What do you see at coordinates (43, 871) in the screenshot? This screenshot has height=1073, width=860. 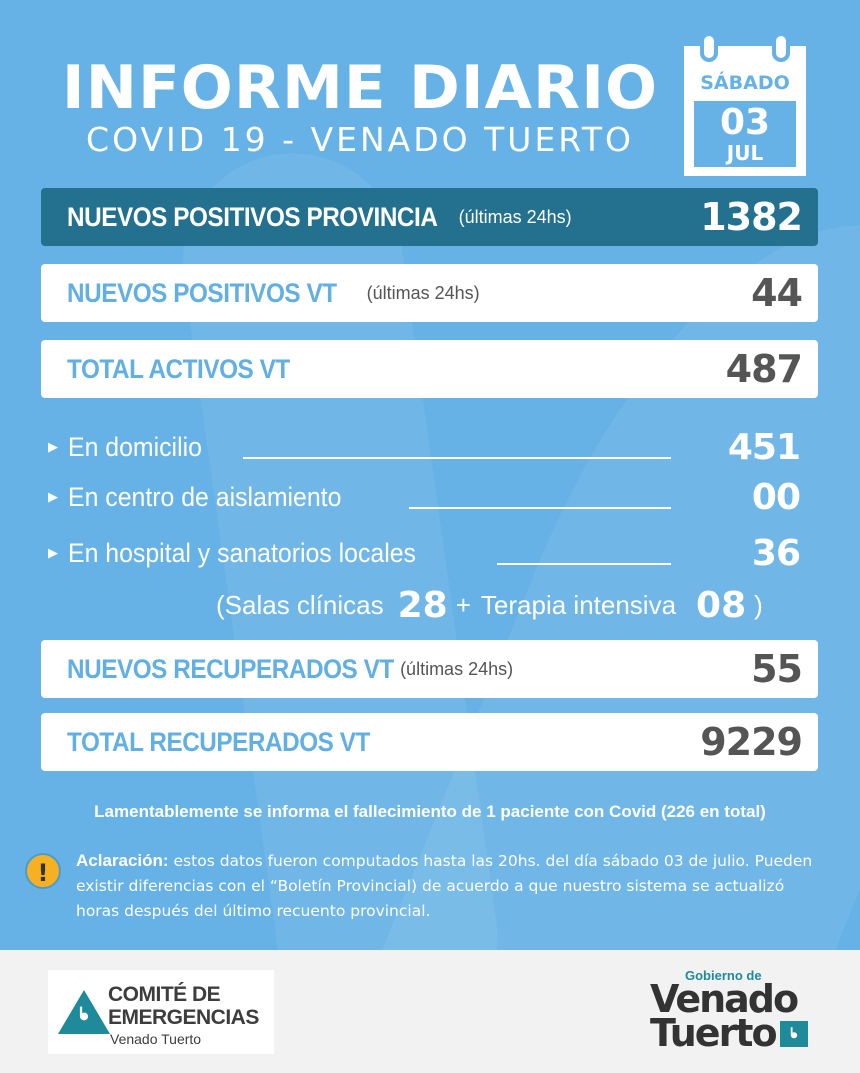 I see `exclamation-icon: !` at bounding box center [43, 871].